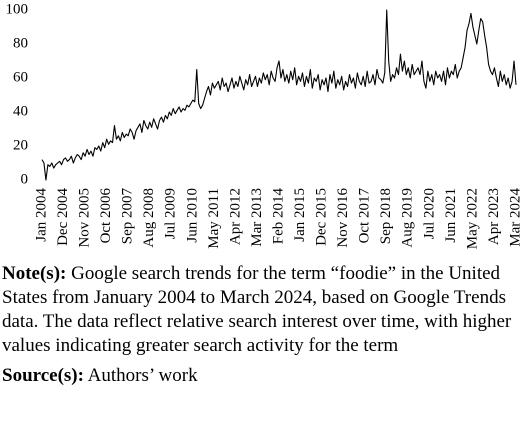  Describe the element at coordinates (192, 215) in the screenshot. I see `x-tick-label: Jun 2010` at that location.